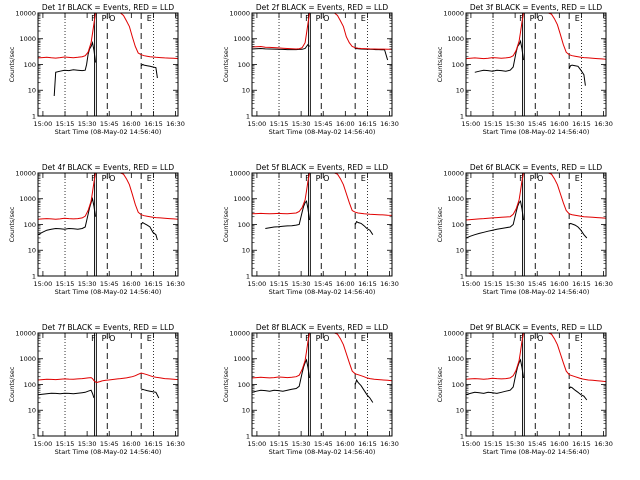 The height and width of the screenshot is (480, 640). Describe the element at coordinates (322, 167) in the screenshot. I see `panel-title: Det 5f BLACK = Events, RED = LLD` at that location.